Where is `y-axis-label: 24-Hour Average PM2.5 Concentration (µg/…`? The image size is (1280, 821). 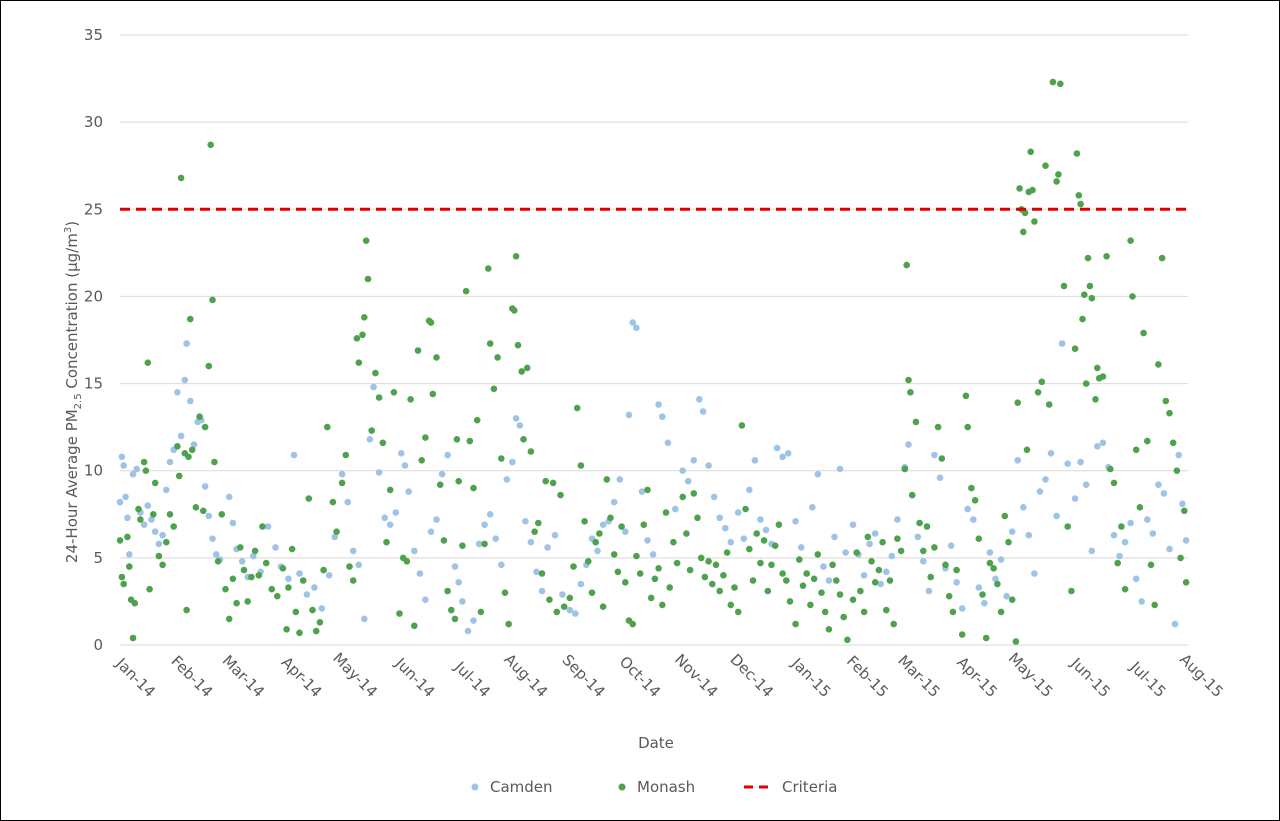 y-axis-label: 24-Hour Average PM2.5 Concentration (µg/… is located at coordinates (73, 392).